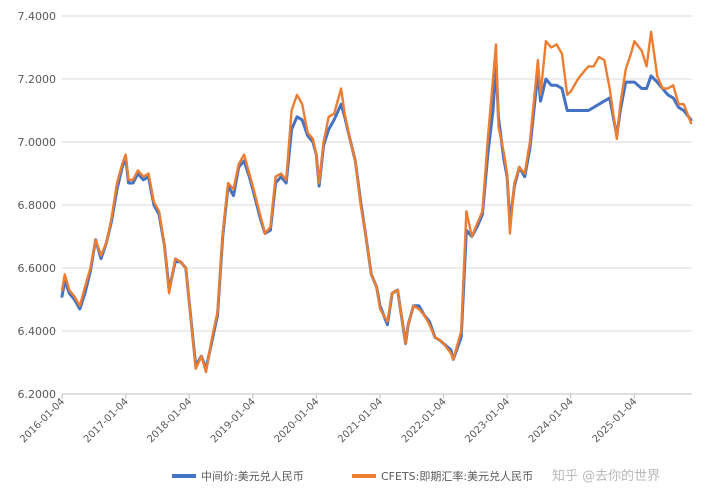  I want to click on legend: 中间价:美元兑人民币 CFETS:即期汇率:美元兑人民币, so click(352, 476).